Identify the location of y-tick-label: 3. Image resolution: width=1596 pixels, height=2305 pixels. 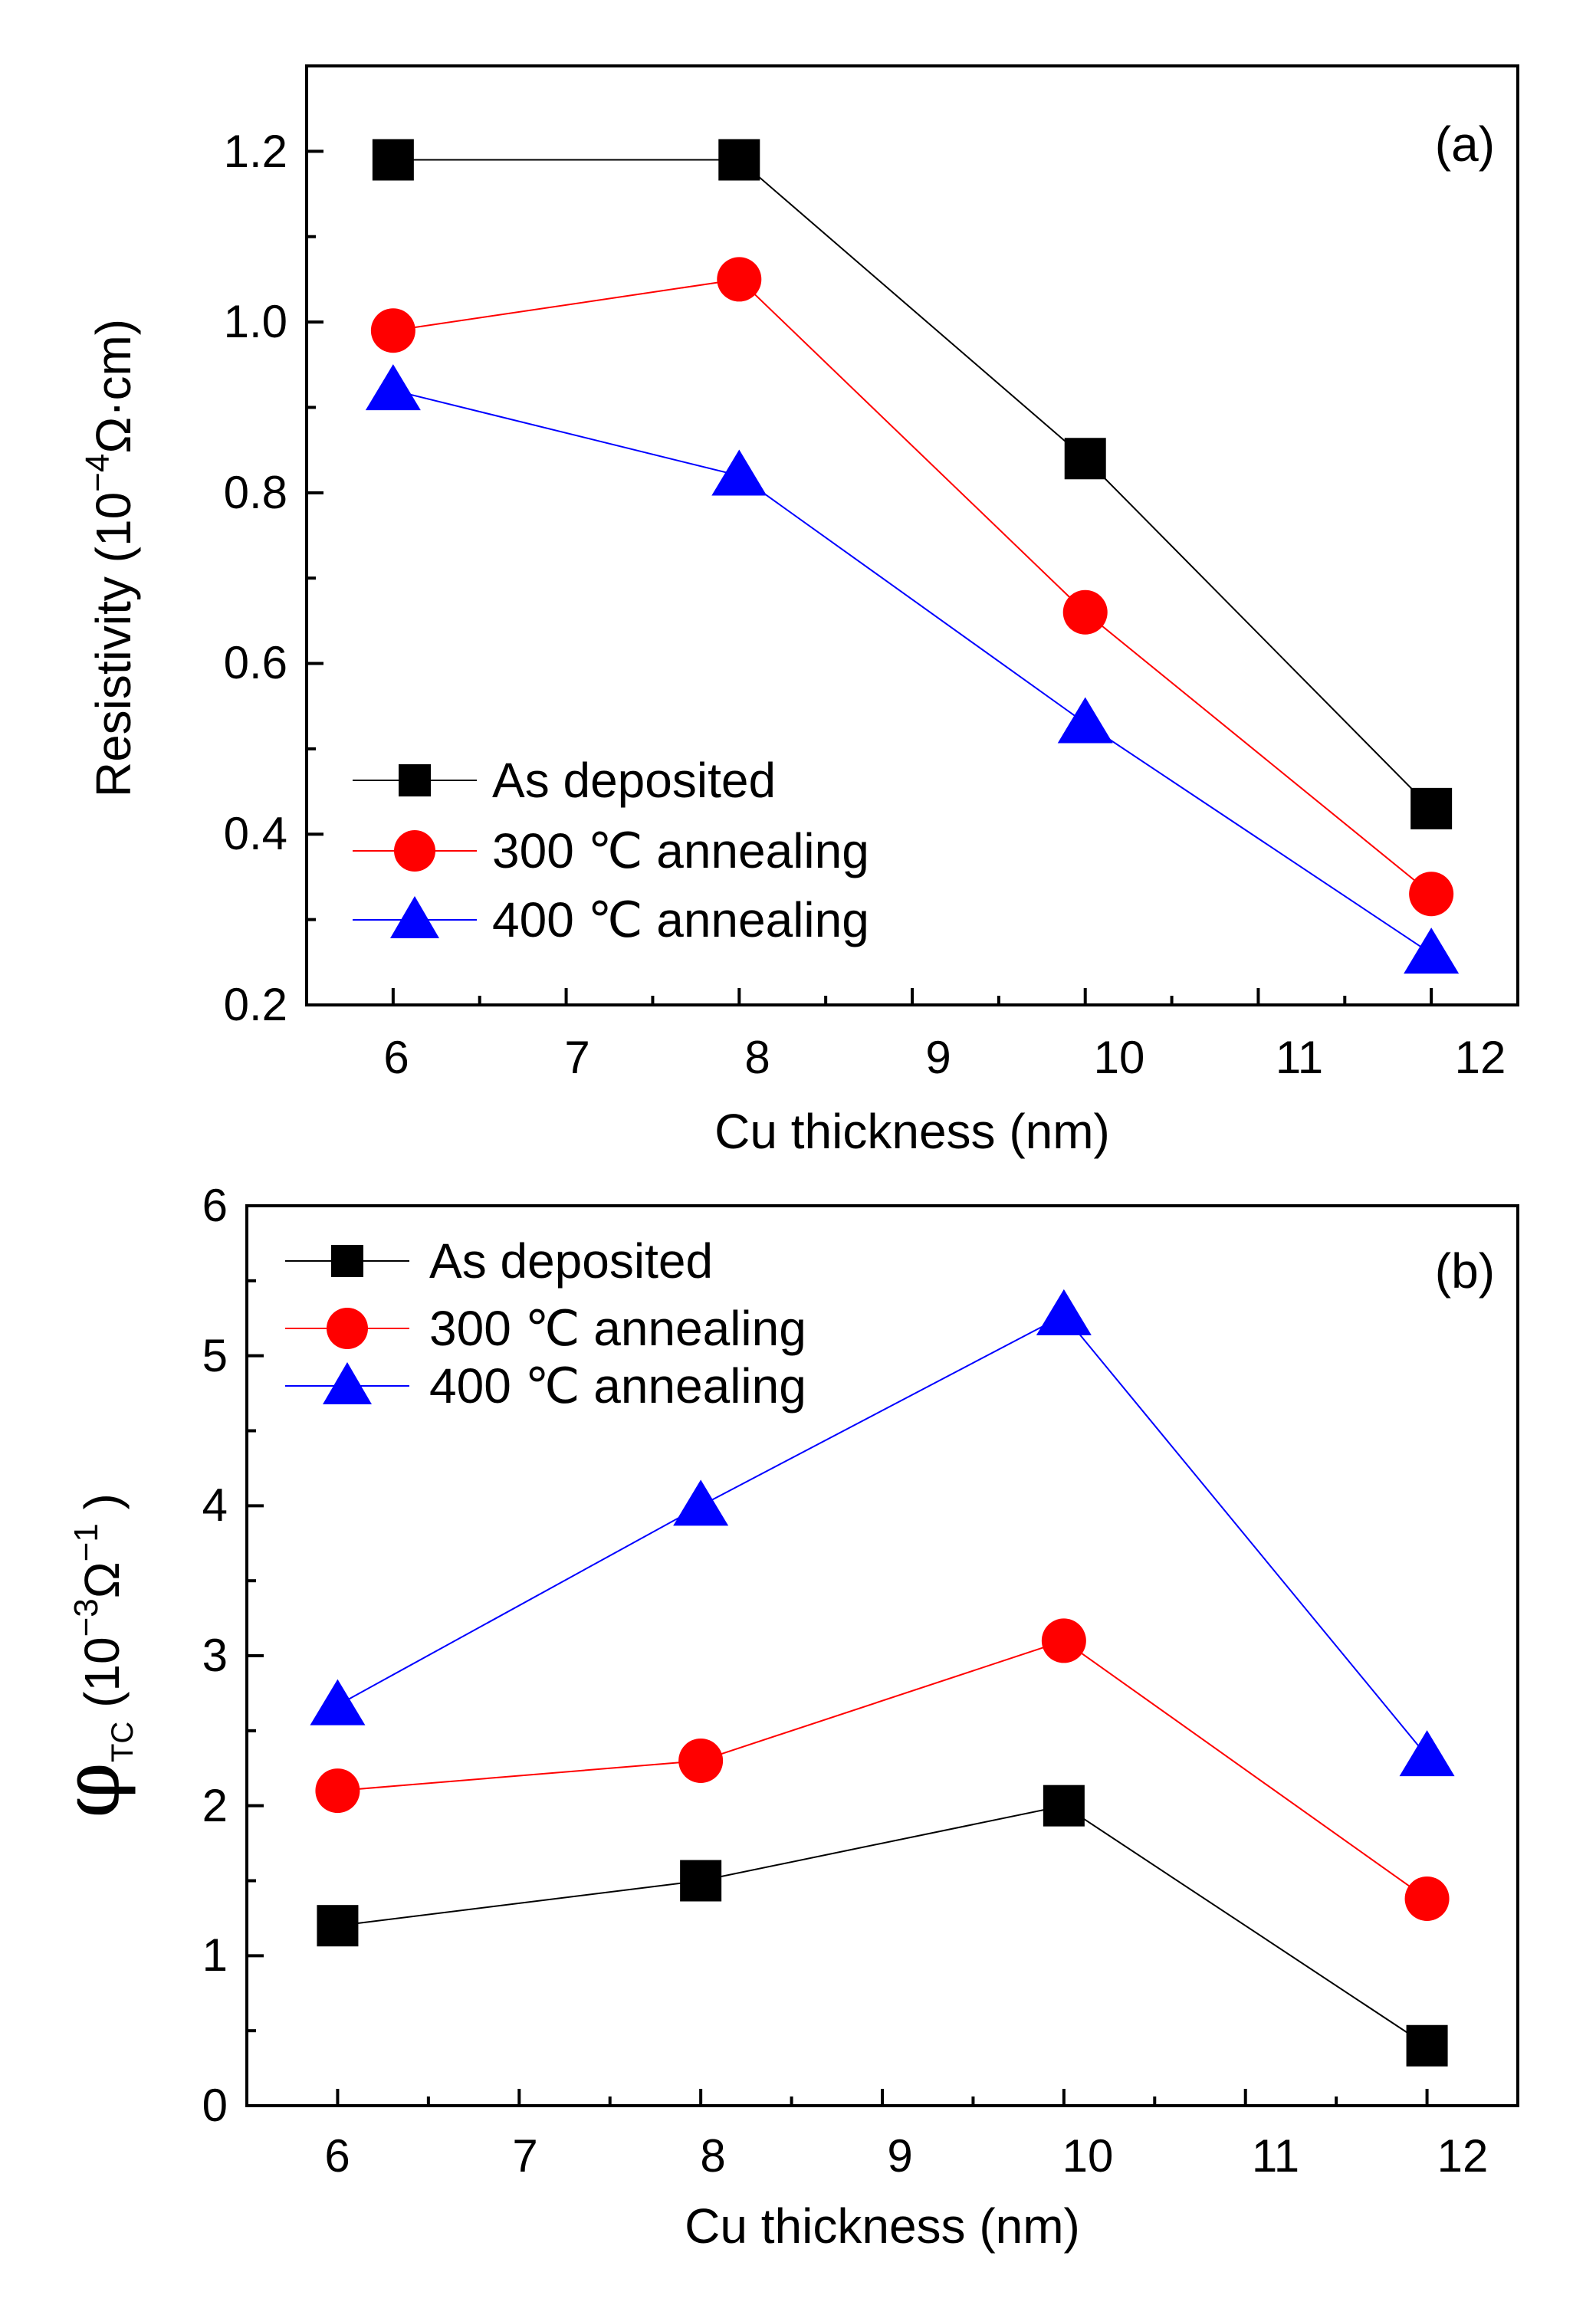
(215, 1655).